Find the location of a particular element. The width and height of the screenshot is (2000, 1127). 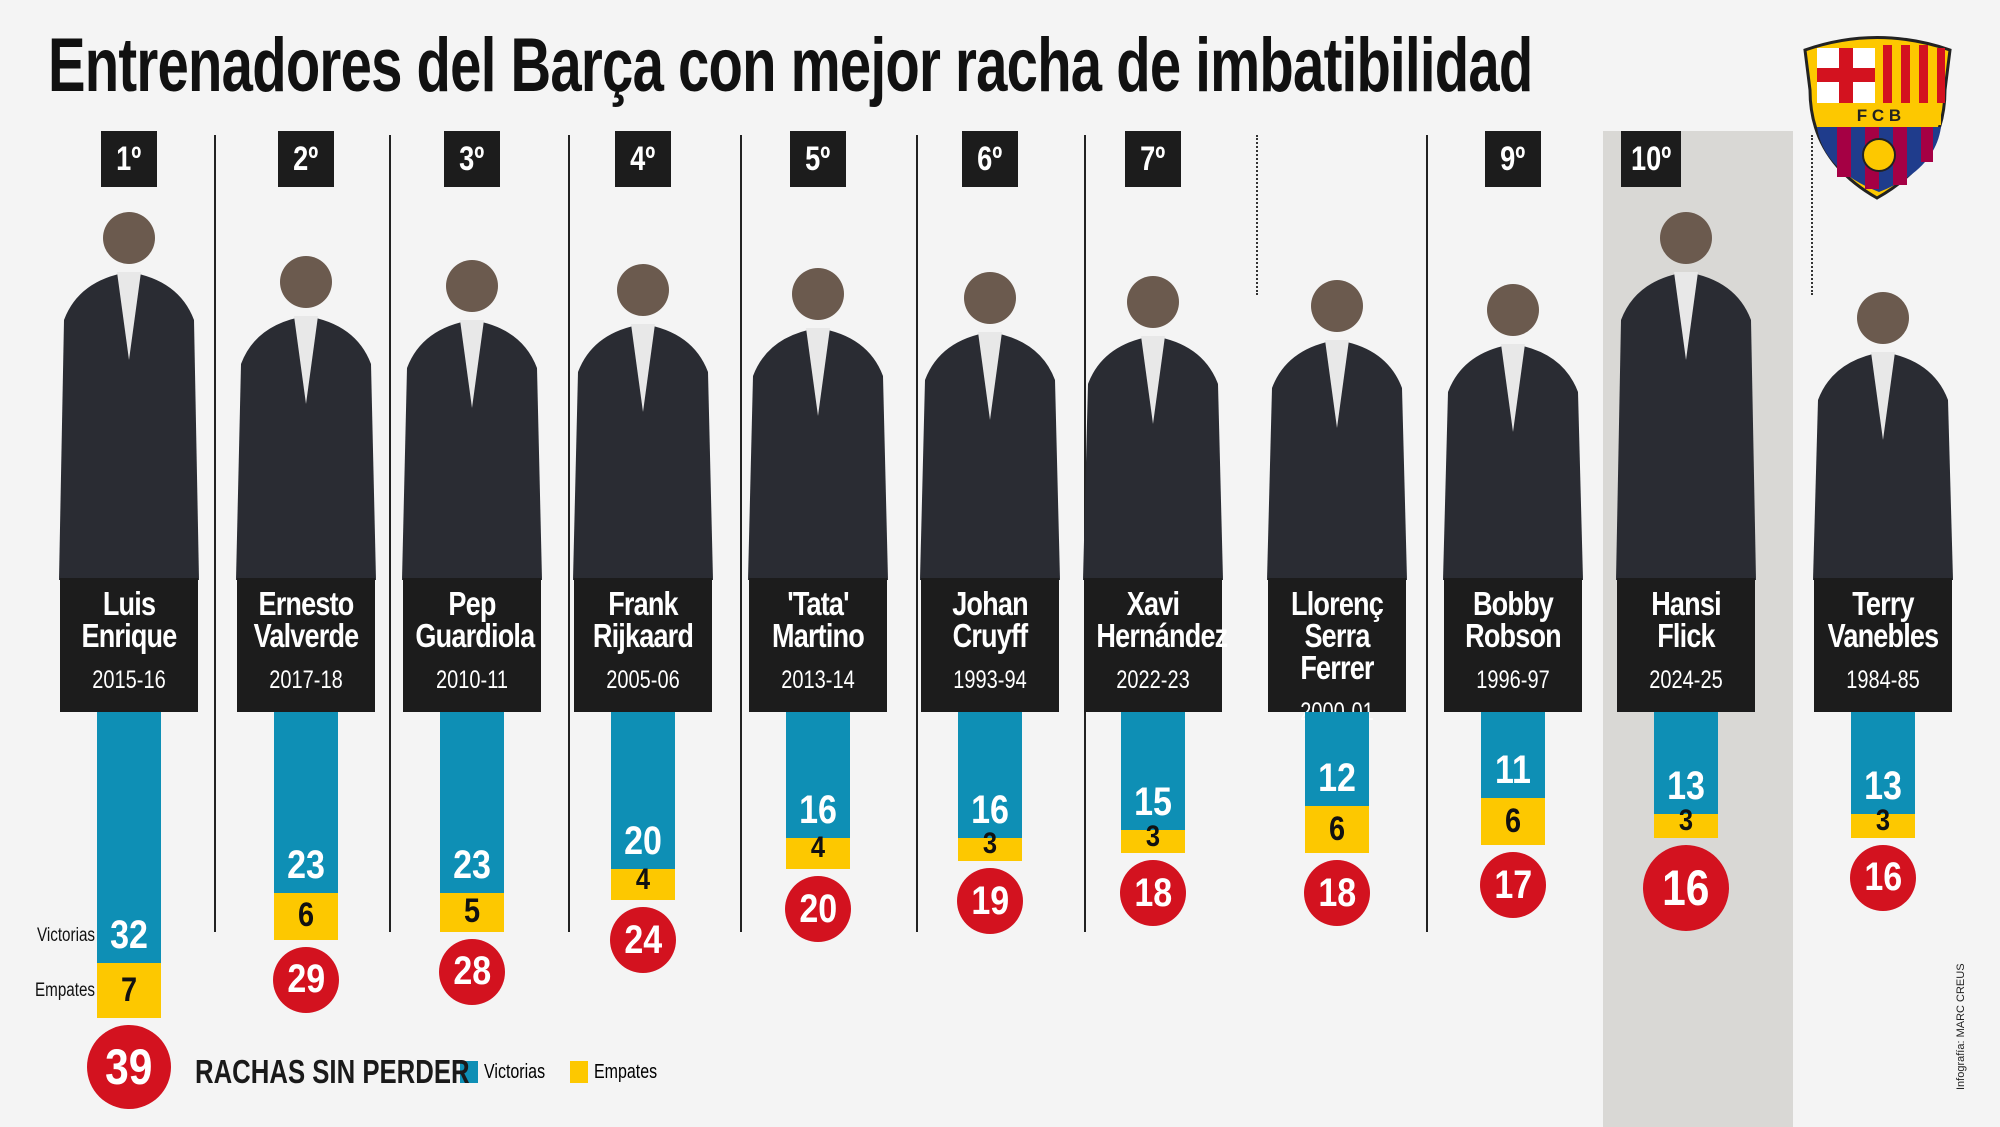

coach-label: Johan Cruyff 1993-94 is located at coordinates (990, 645).